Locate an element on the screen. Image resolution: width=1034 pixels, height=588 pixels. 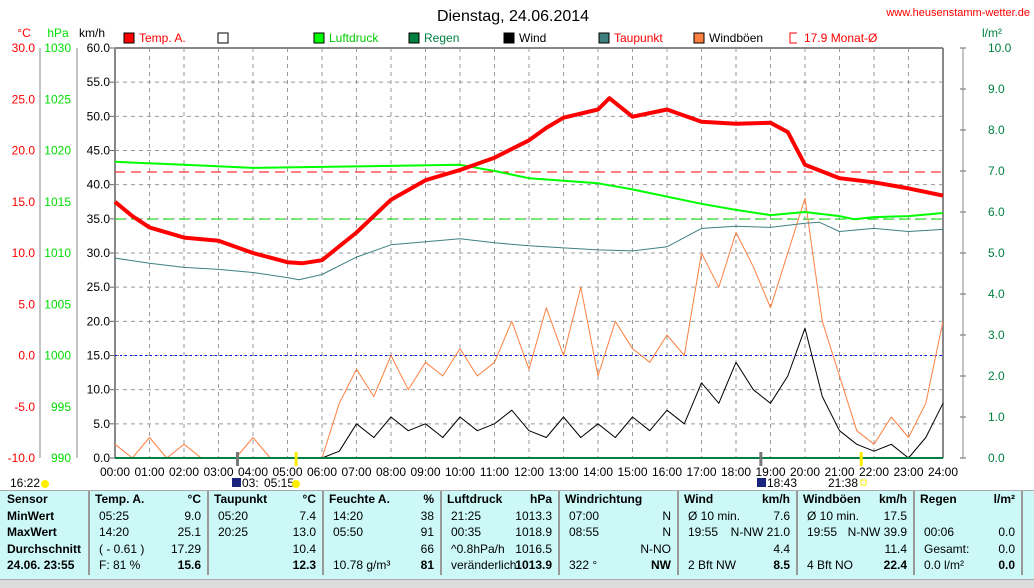
row-value: 25.1 is located at coordinates (189, 532).